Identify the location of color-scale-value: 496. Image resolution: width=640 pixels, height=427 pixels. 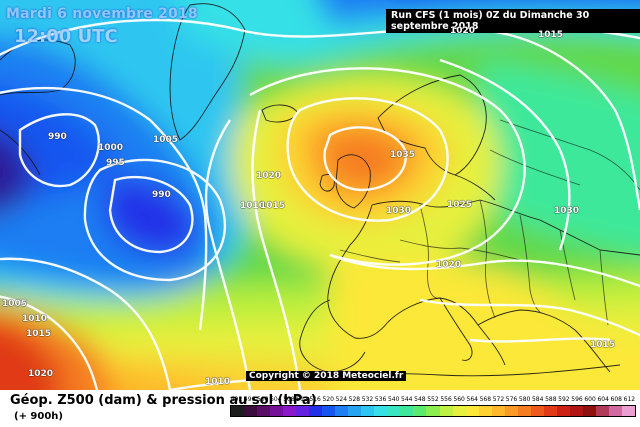
(249, 399).